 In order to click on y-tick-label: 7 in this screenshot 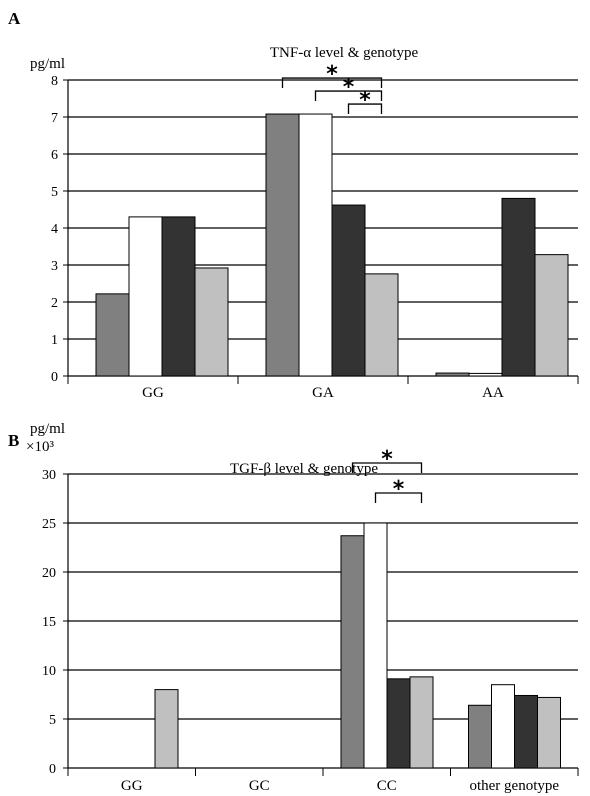, I will do `click(54, 118)`.